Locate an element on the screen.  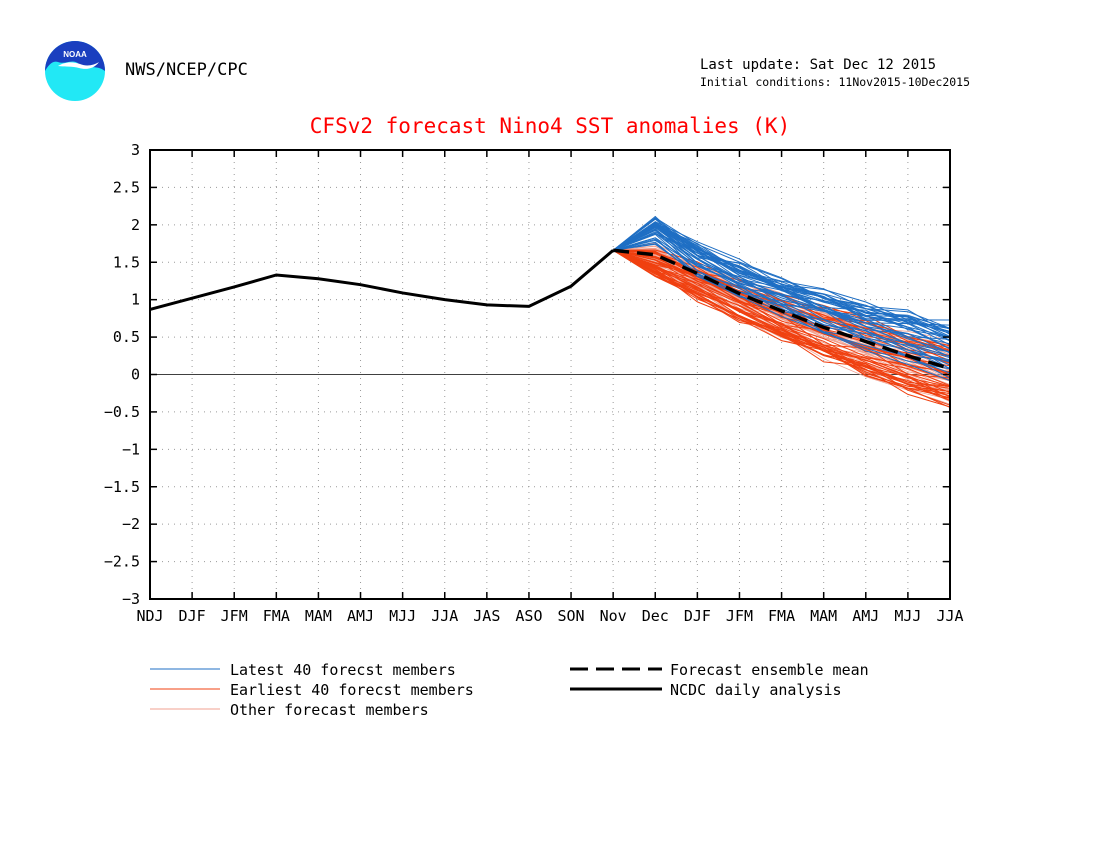
legend-label: Latest 40 forecst members is located at coordinates (343, 670).